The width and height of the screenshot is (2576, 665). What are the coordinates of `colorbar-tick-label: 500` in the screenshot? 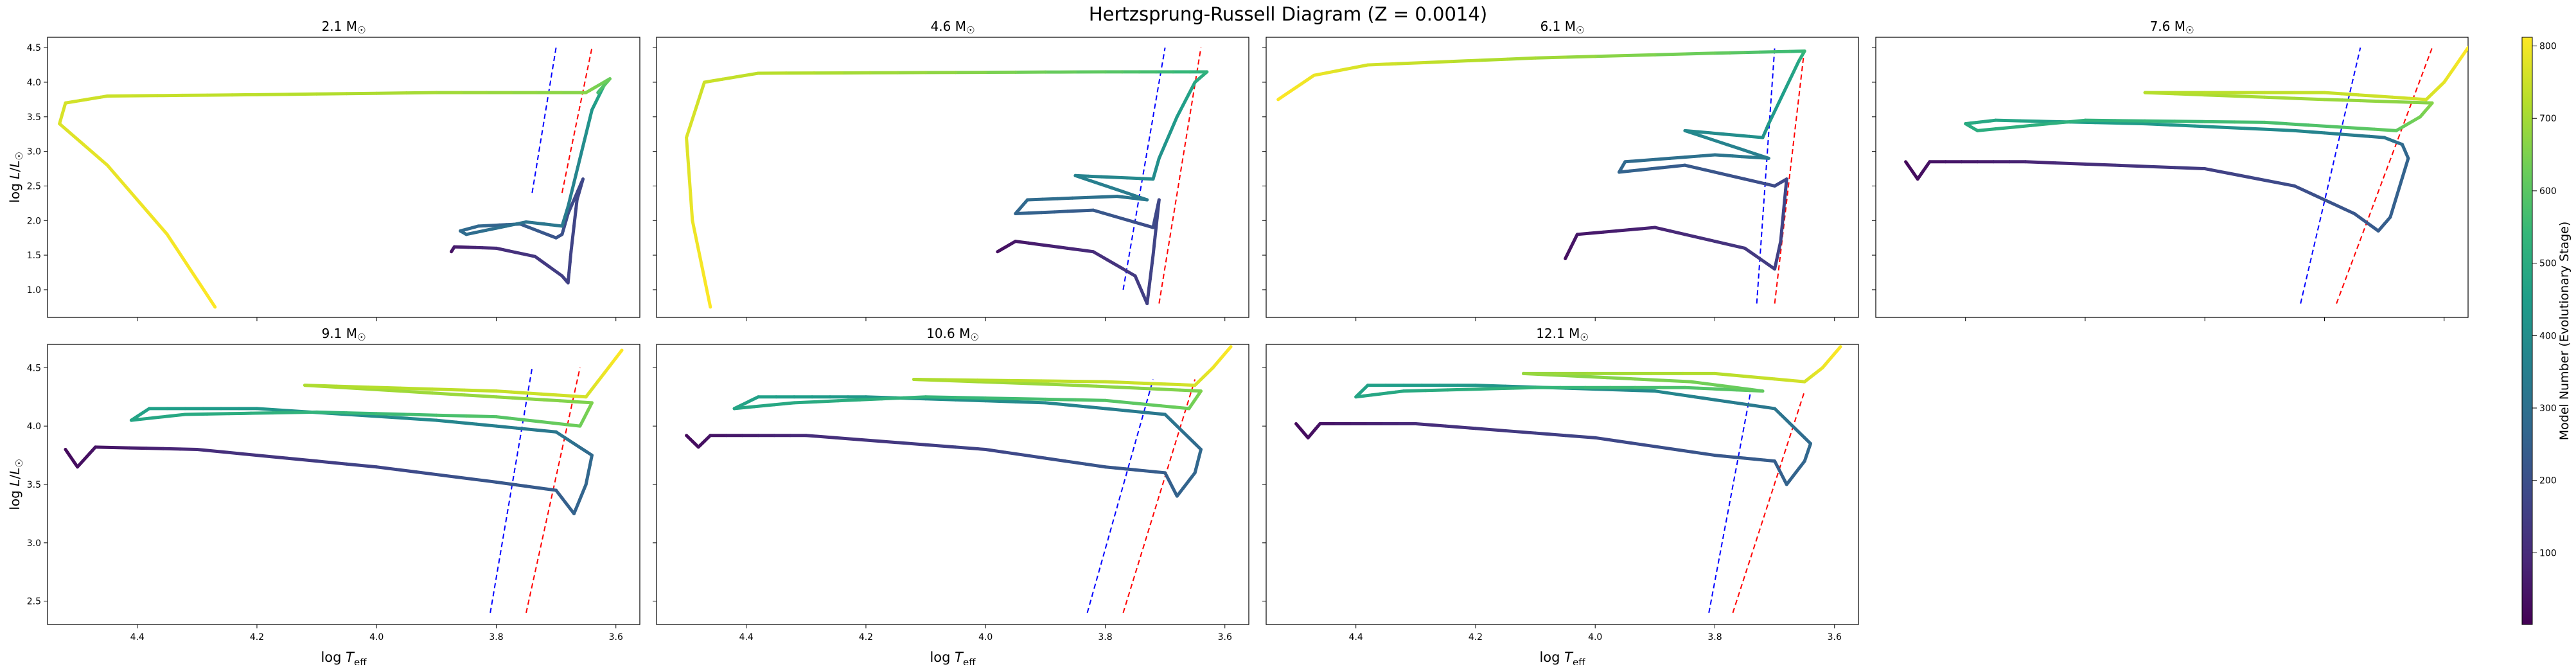 It's located at (2548, 264).